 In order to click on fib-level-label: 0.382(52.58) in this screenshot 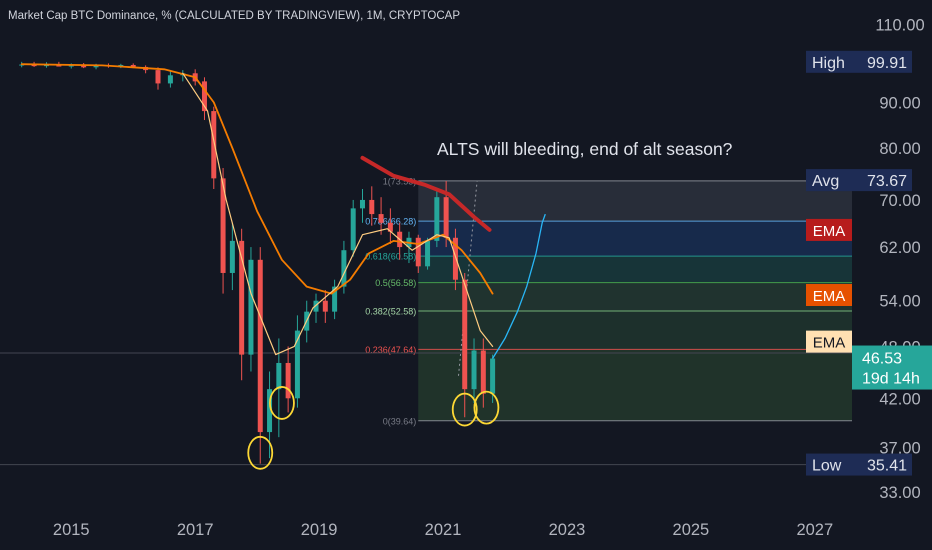, I will do `click(390, 312)`.